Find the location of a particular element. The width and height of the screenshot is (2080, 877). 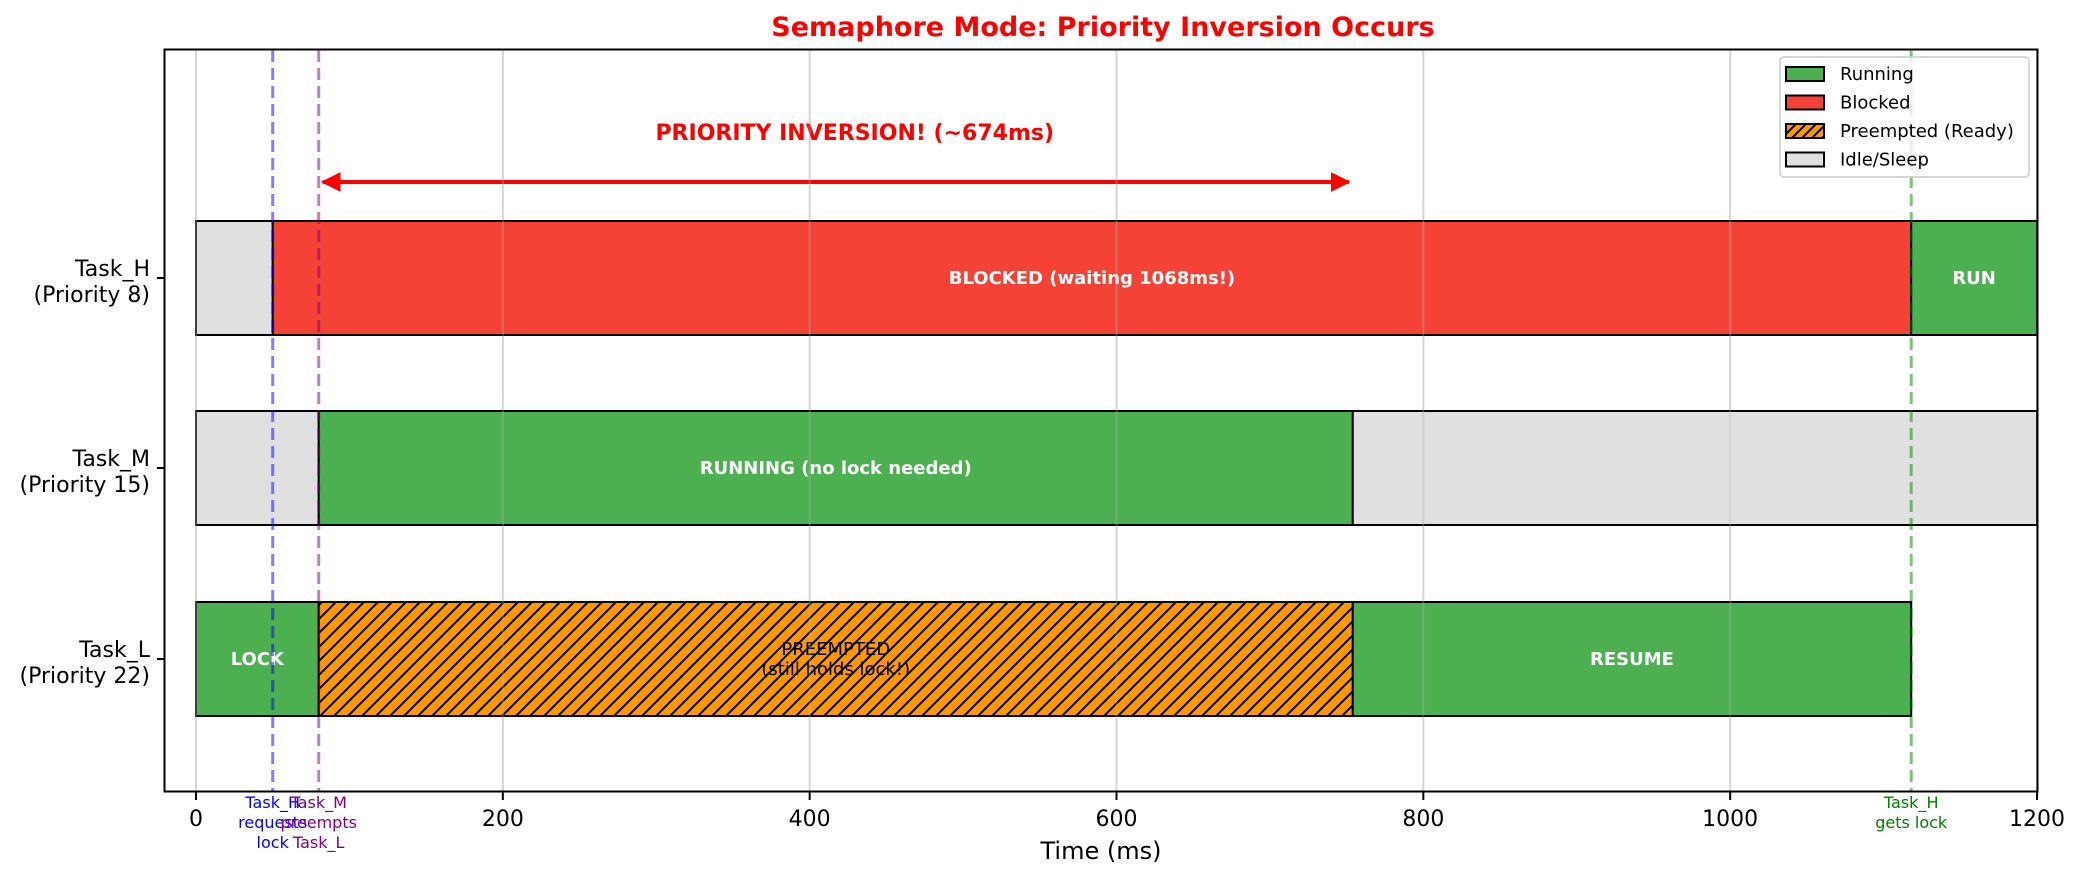

segment-label: BLOCKED (waiting 1068ms!) is located at coordinates (1092, 278).